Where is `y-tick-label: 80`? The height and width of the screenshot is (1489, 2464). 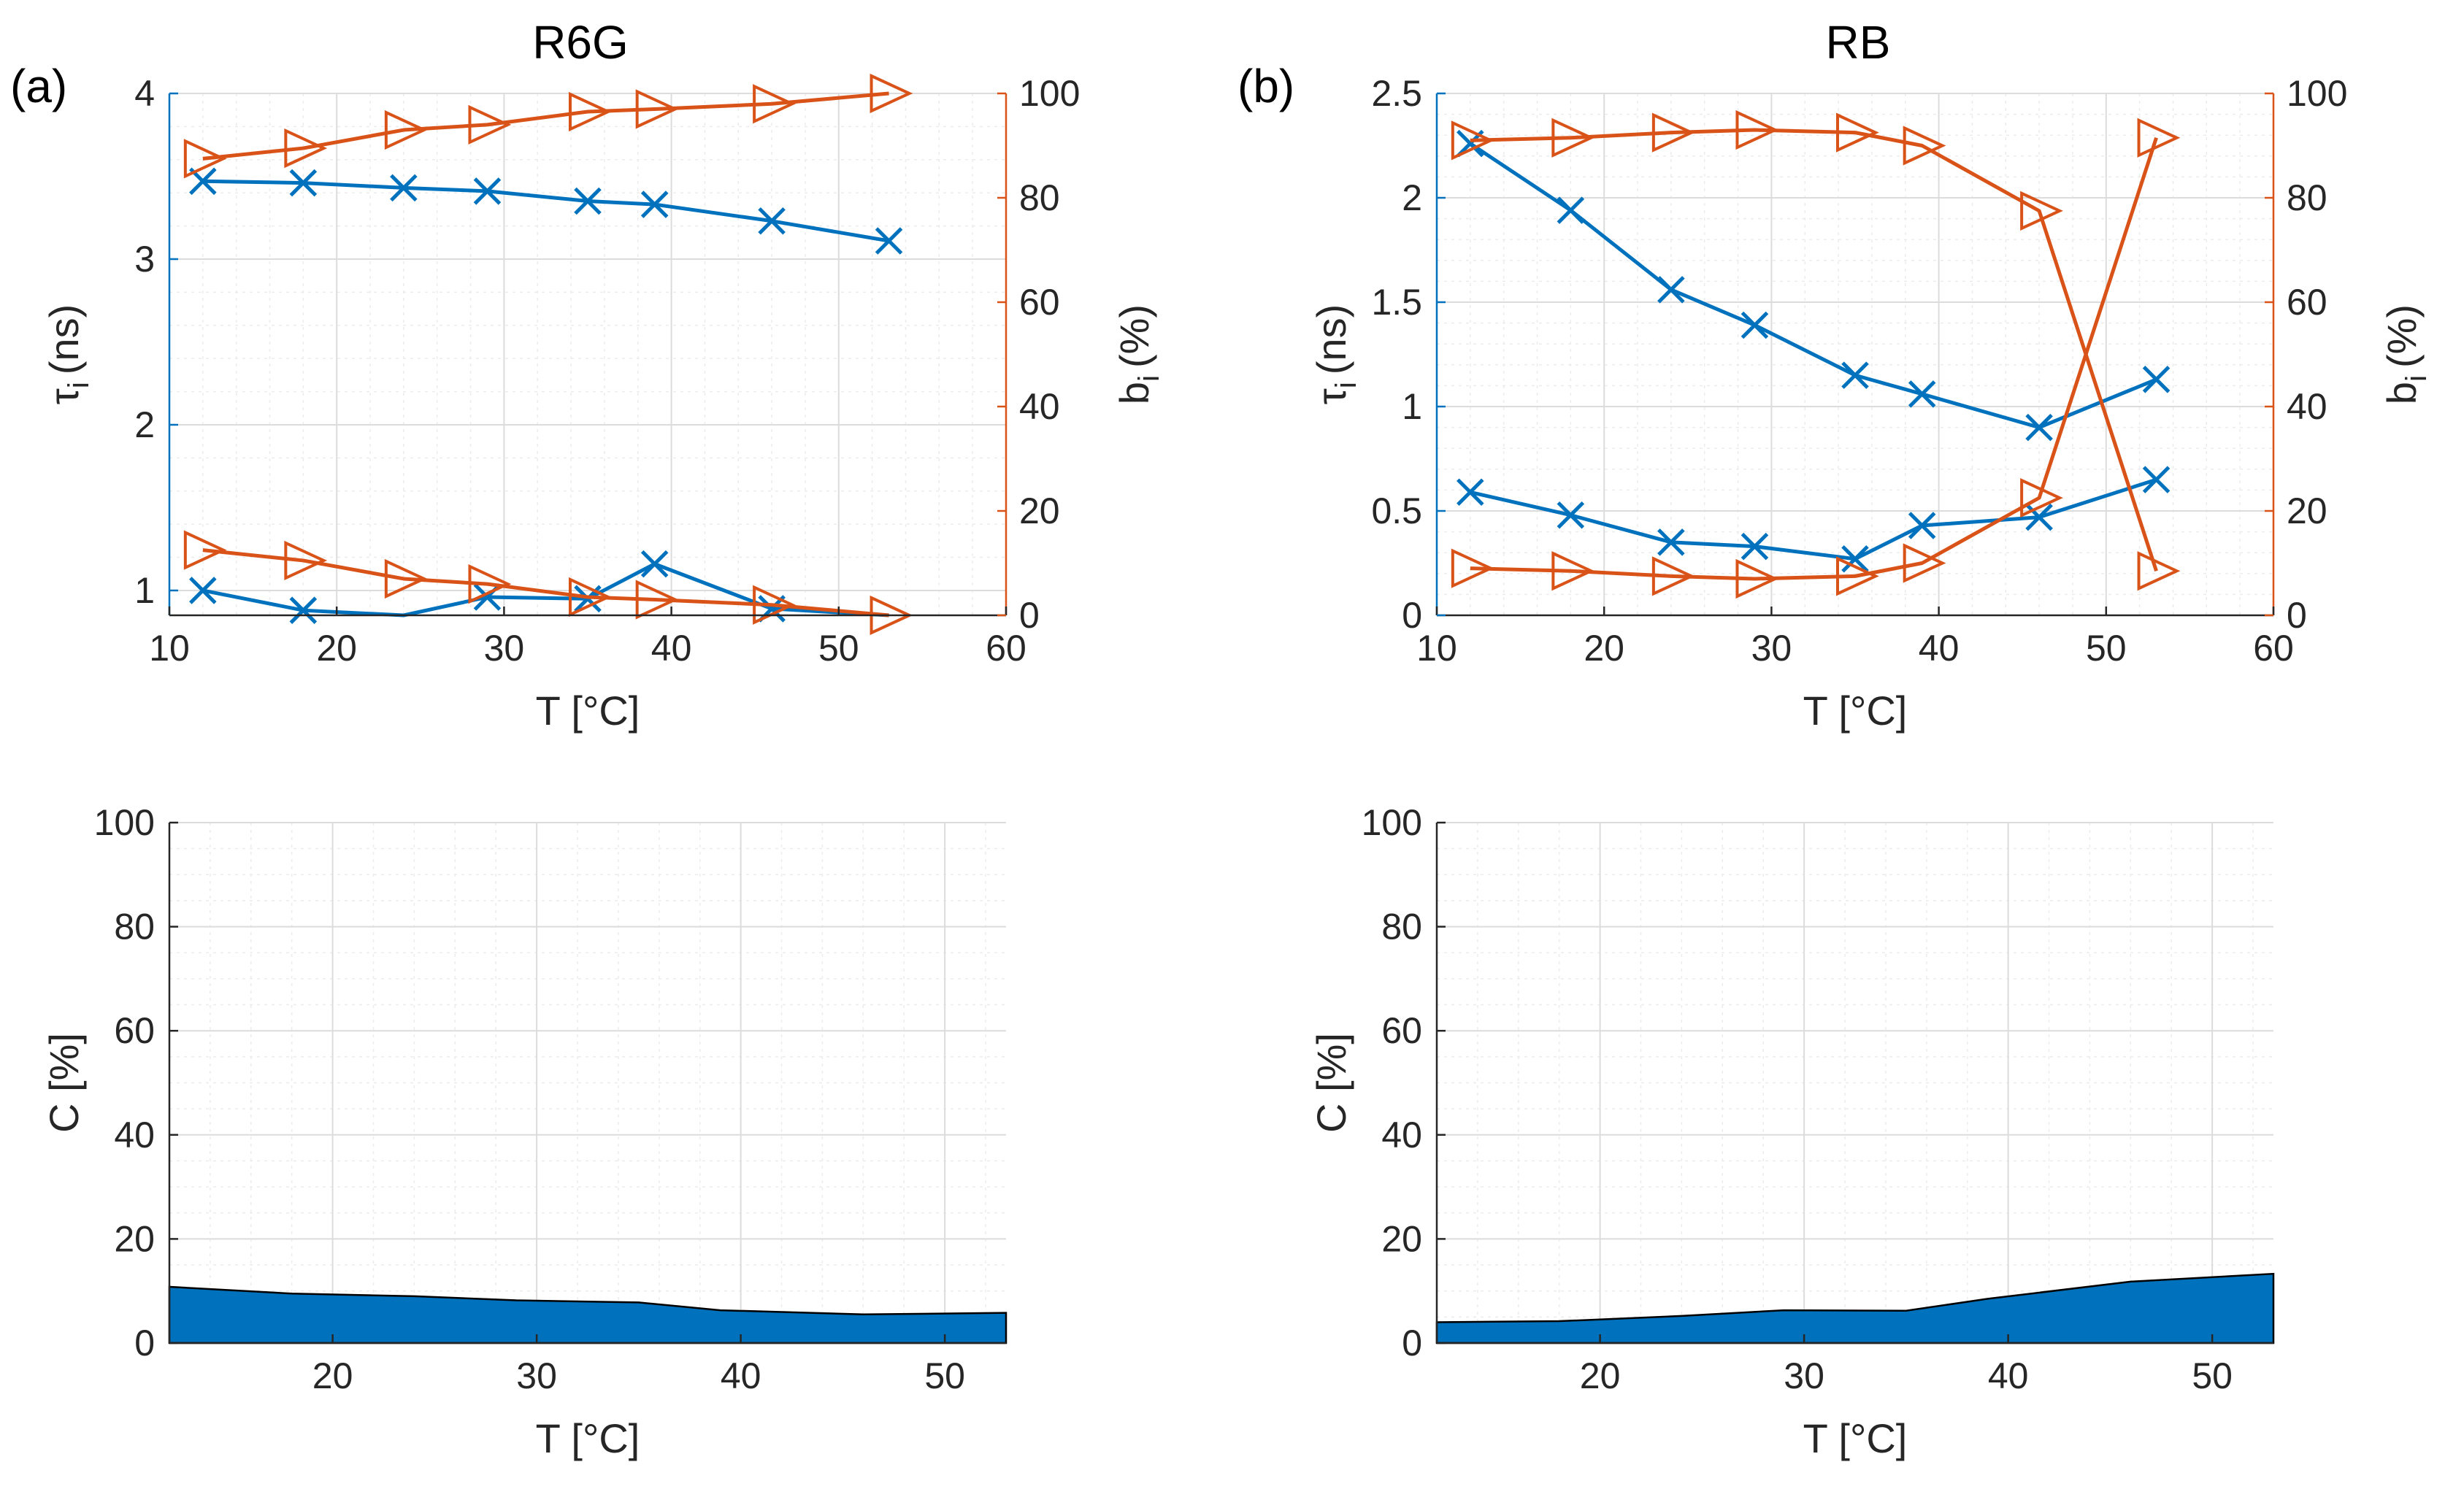 y-tick-label: 80 is located at coordinates (1401, 927).